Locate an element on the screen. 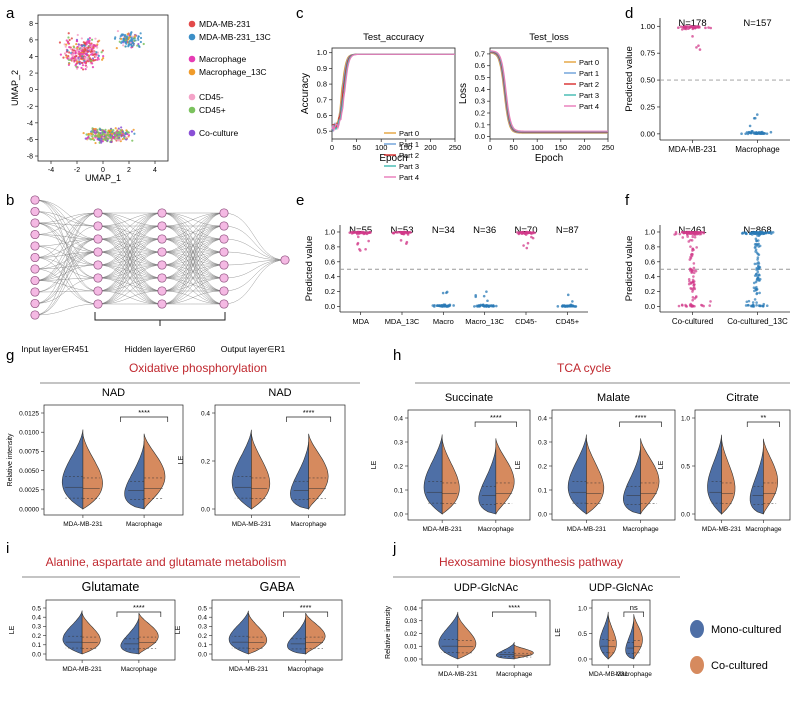  violin-ylabel: LE is located at coordinates (374, 464).